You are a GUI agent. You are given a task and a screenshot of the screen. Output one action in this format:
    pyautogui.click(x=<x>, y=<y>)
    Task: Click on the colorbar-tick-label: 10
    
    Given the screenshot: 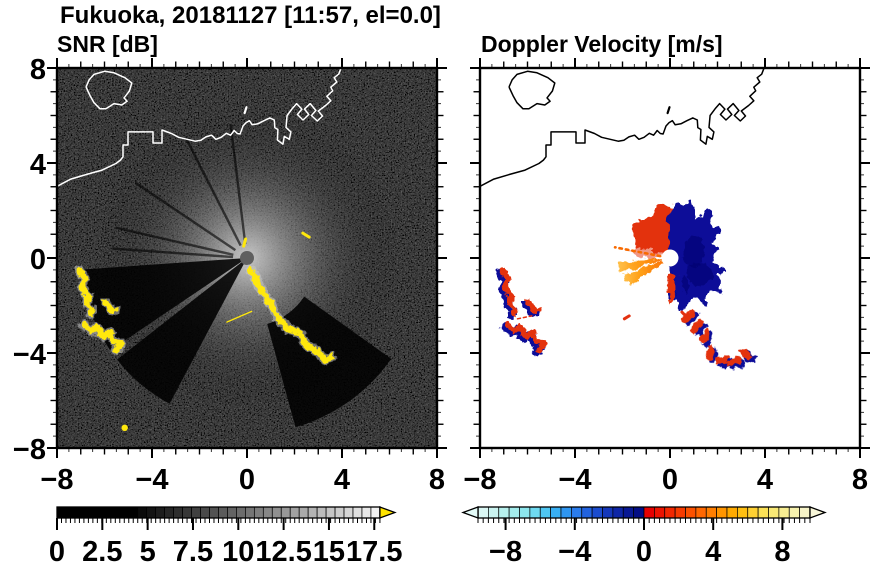 What is the action you would take?
    pyautogui.click(x=238, y=552)
    